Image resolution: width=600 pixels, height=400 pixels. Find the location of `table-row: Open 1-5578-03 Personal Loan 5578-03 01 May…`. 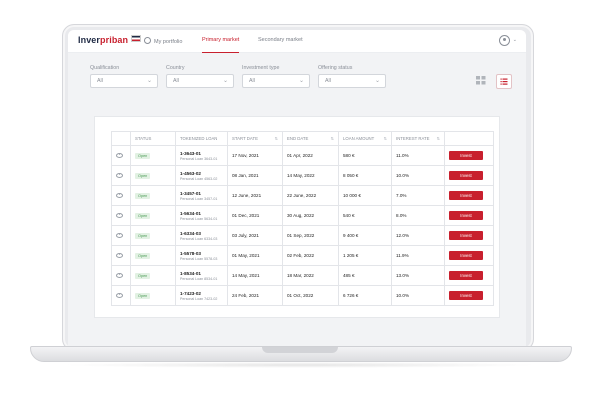

table-row: Open 1-5578-03 Personal Loan 5578-03 01 May… is located at coordinates (302, 255).